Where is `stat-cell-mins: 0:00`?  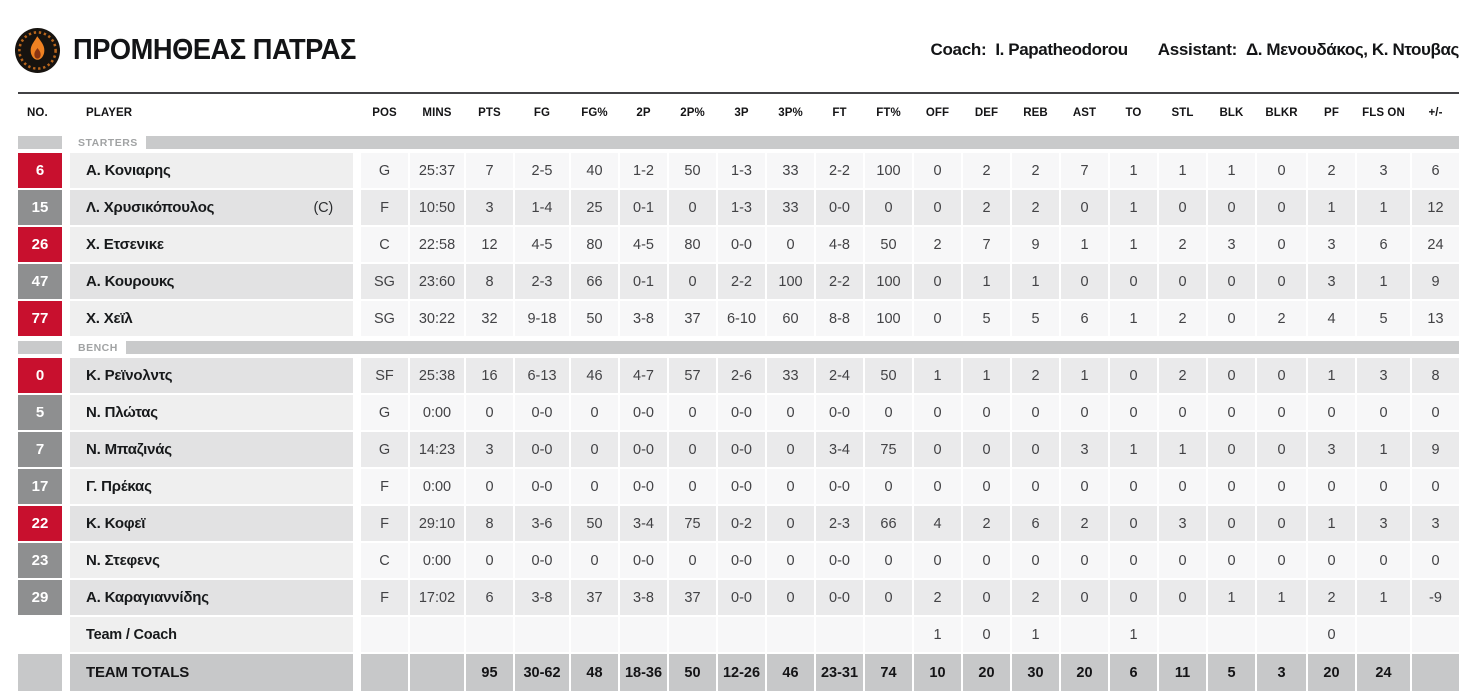 stat-cell-mins: 0:00 is located at coordinates (437, 486).